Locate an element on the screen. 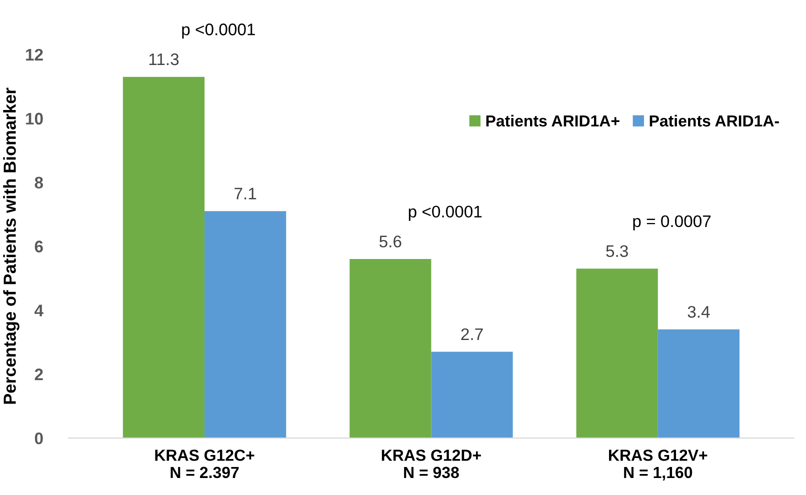 This screenshot has height=495, width=806. data-label: 2.7 is located at coordinates (472, 334).